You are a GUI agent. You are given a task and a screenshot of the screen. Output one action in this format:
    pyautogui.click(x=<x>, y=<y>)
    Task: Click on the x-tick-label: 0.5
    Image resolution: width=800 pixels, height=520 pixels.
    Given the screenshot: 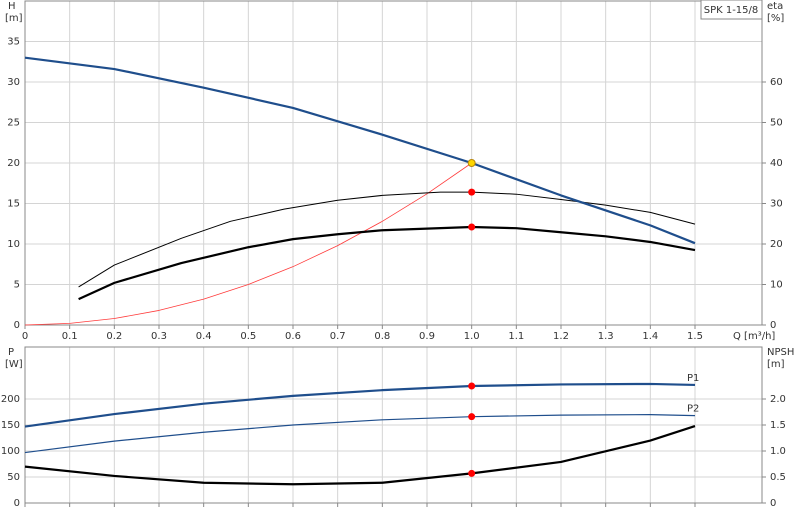 What is the action you would take?
    pyautogui.click(x=248, y=336)
    